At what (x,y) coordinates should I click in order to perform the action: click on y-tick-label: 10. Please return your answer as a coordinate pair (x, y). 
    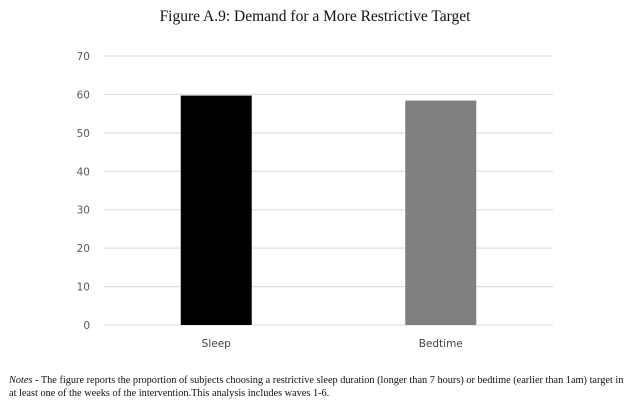
    Looking at the image, I should click on (83, 288).